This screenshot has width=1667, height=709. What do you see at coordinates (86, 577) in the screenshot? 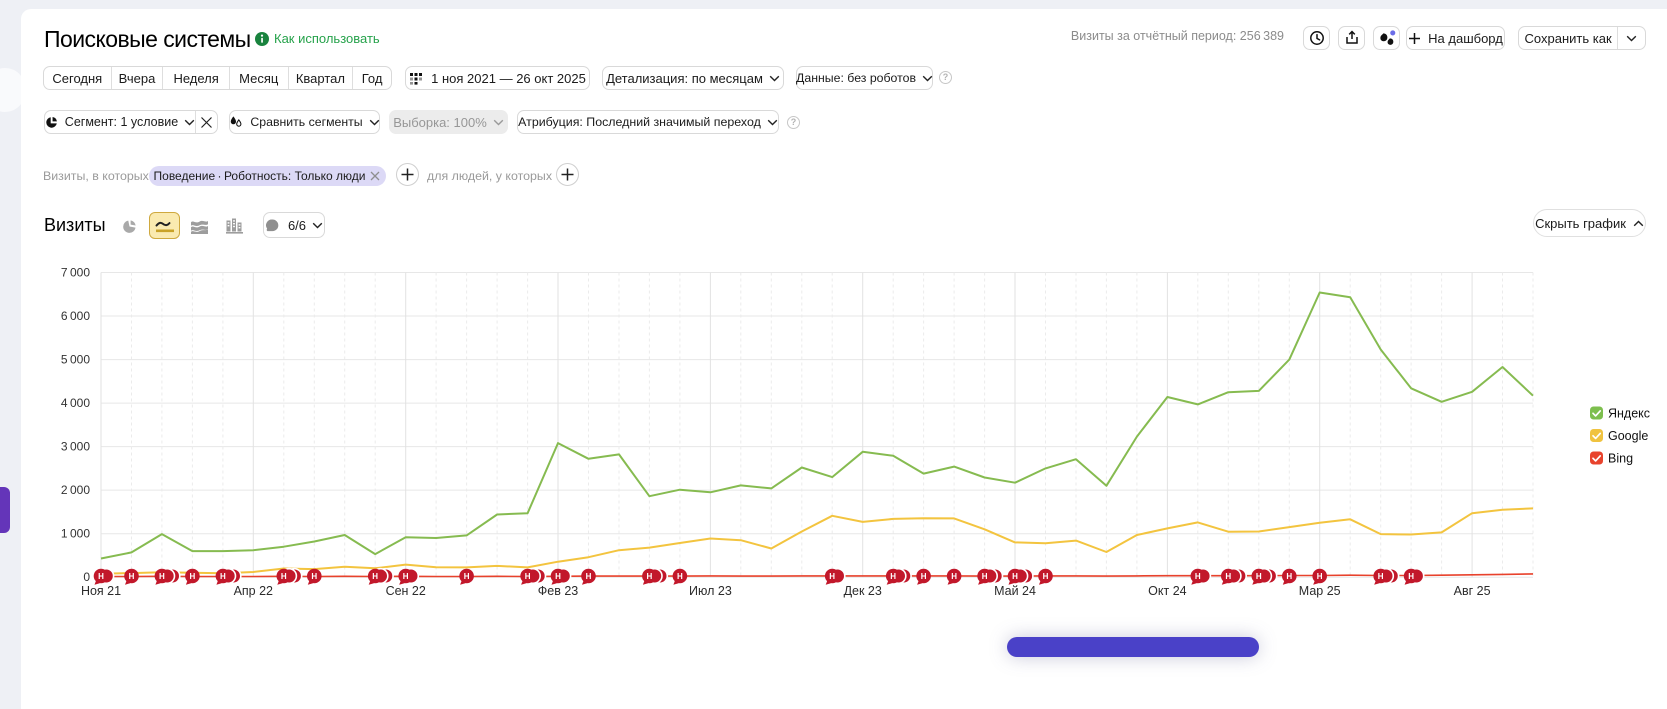
I see `svg-text: 0` at bounding box center [86, 577].